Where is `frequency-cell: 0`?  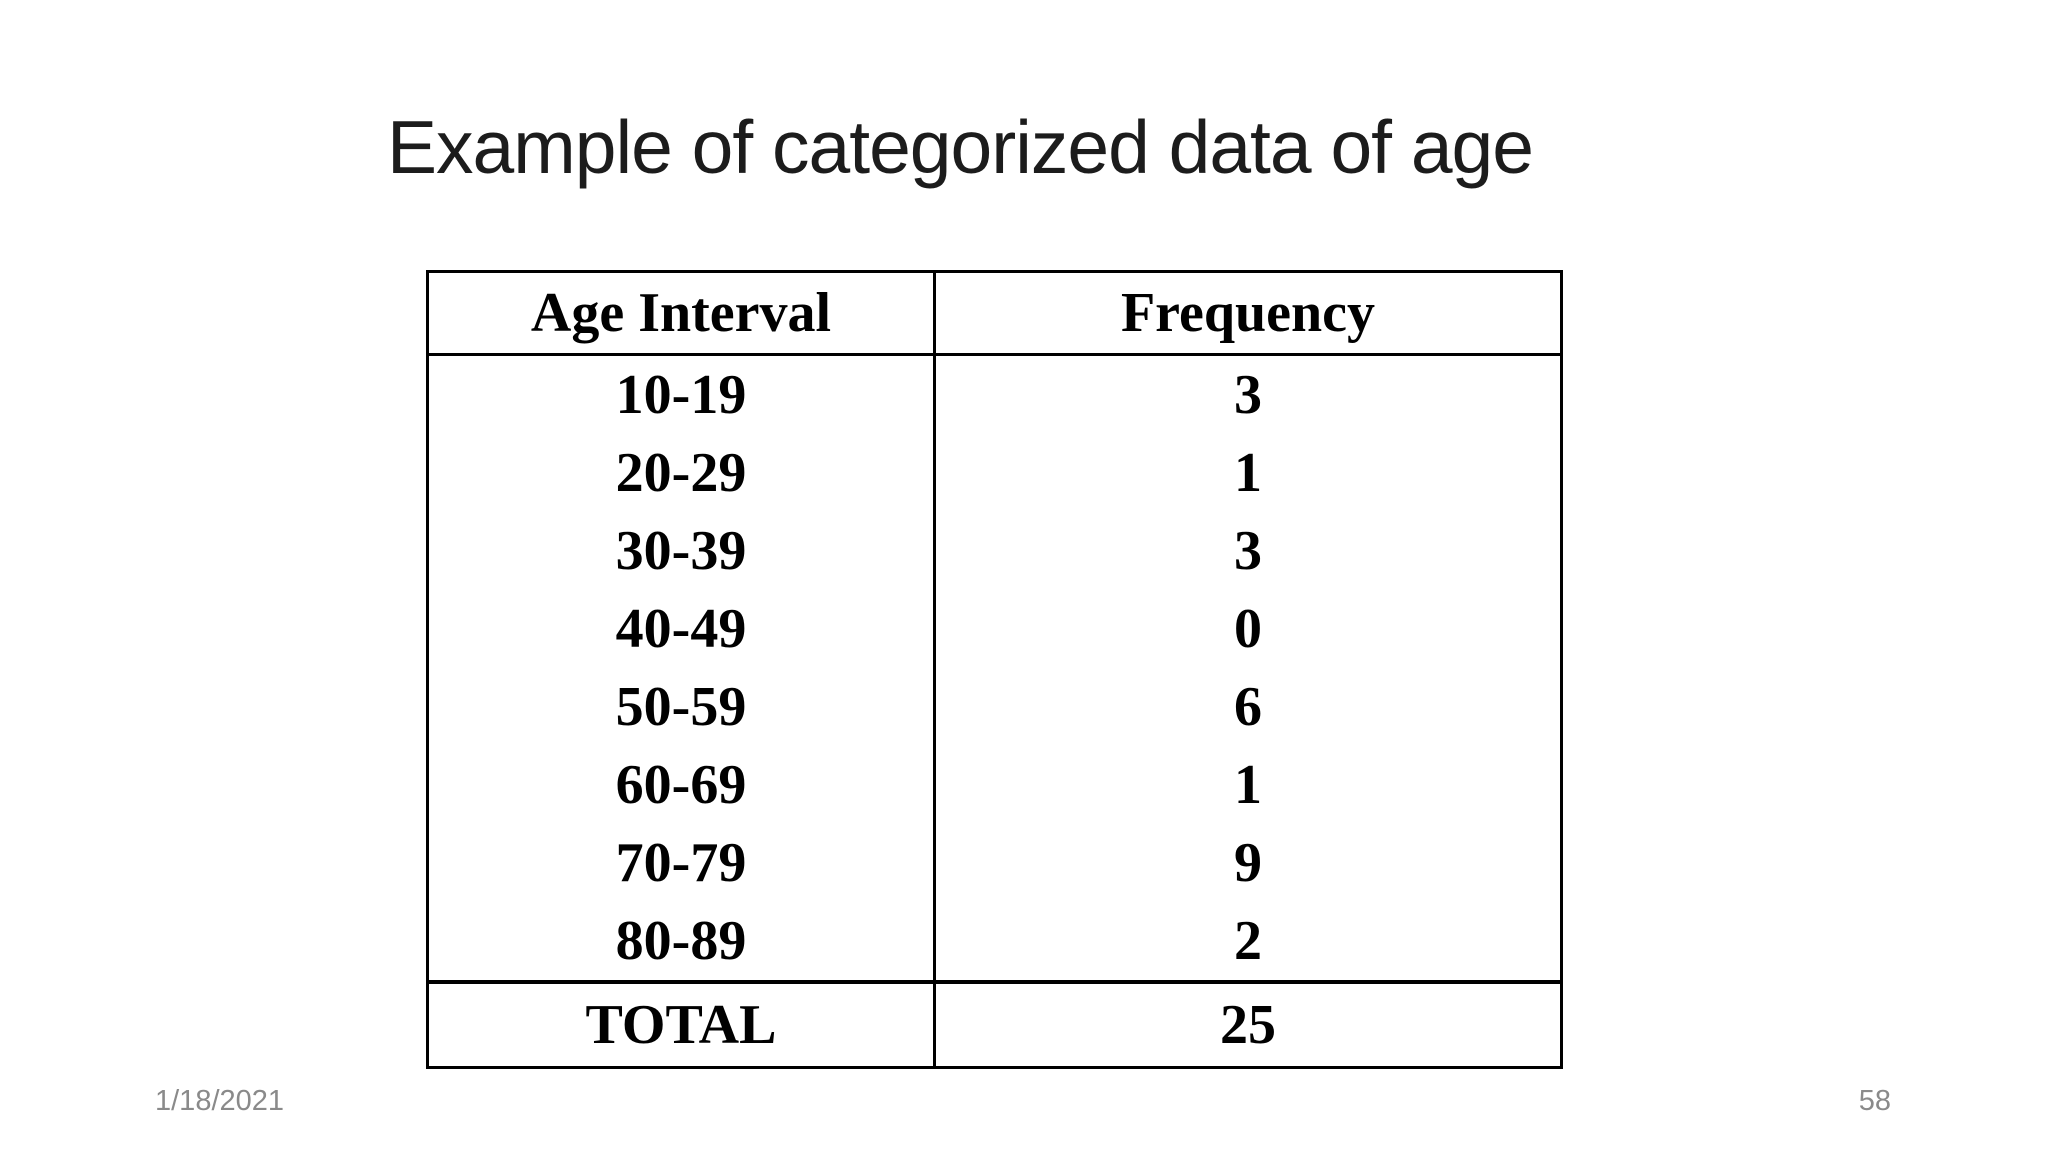
frequency-cell: 0 is located at coordinates (1248, 629).